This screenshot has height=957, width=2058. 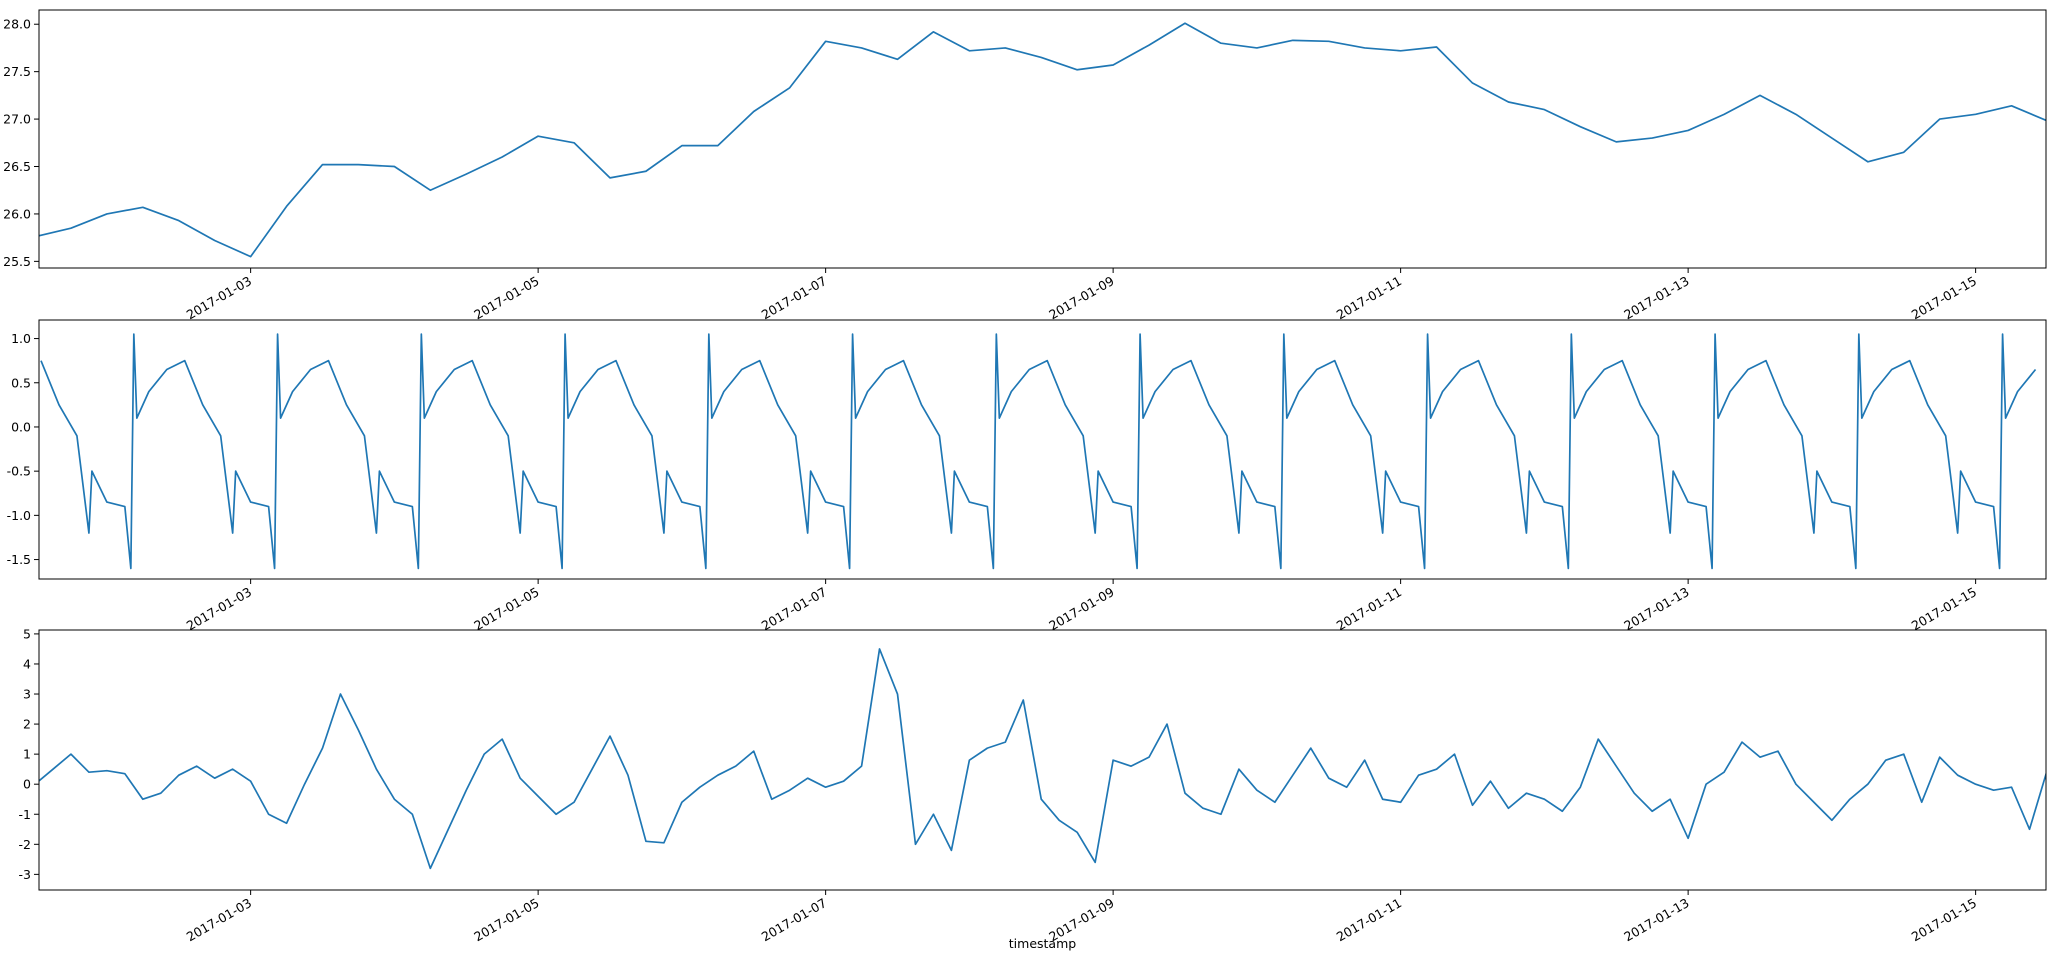 What do you see at coordinates (21, 426) in the screenshot?
I see `y-tick-label: 0.0` at bounding box center [21, 426].